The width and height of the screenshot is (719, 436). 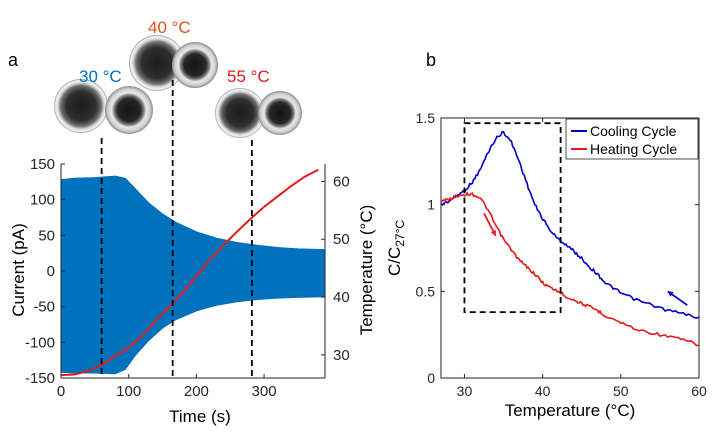 I want to click on legend-heating-label: Heating Cycle, so click(x=633, y=149).